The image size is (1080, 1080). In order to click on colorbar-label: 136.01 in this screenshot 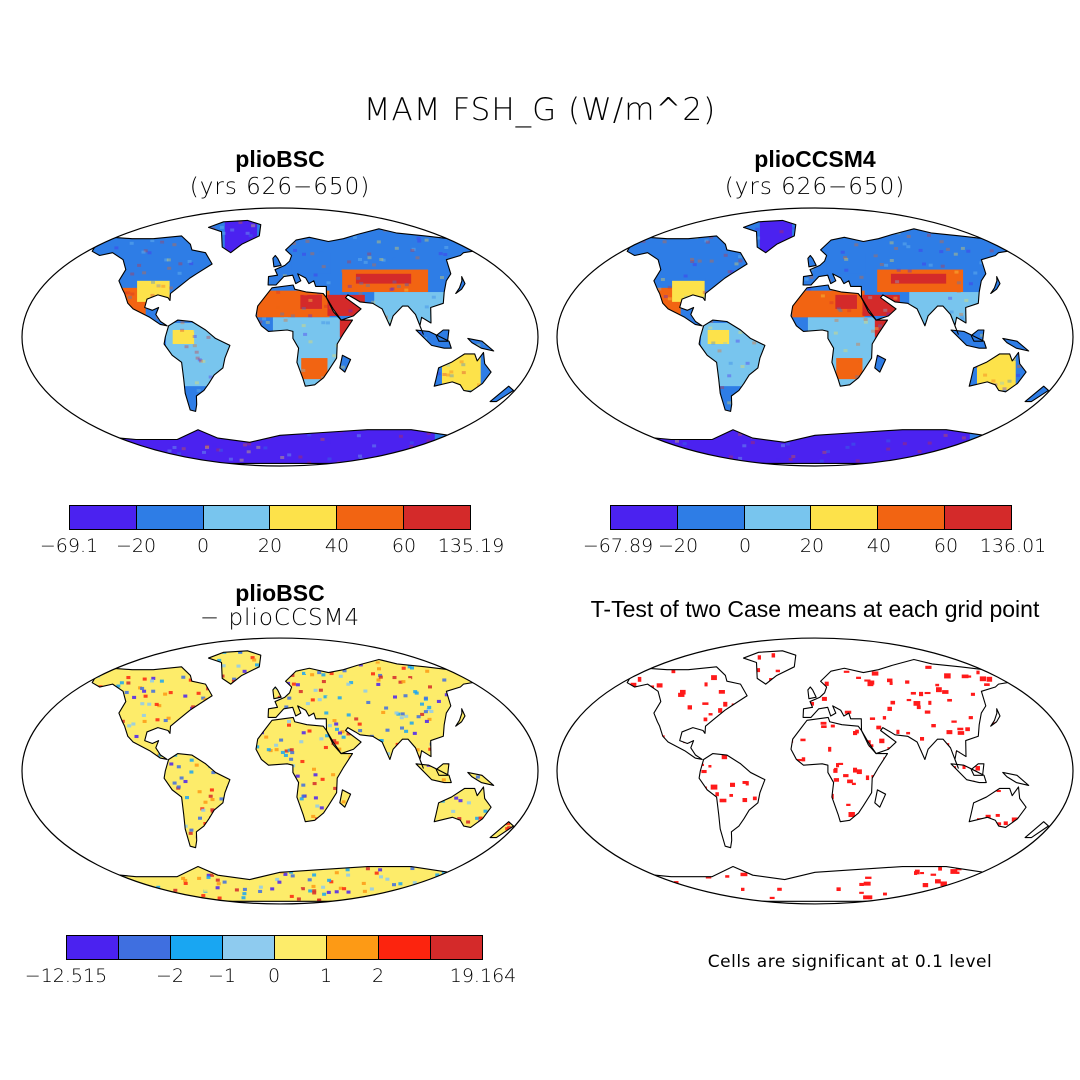, I will do `click(1013, 546)`.